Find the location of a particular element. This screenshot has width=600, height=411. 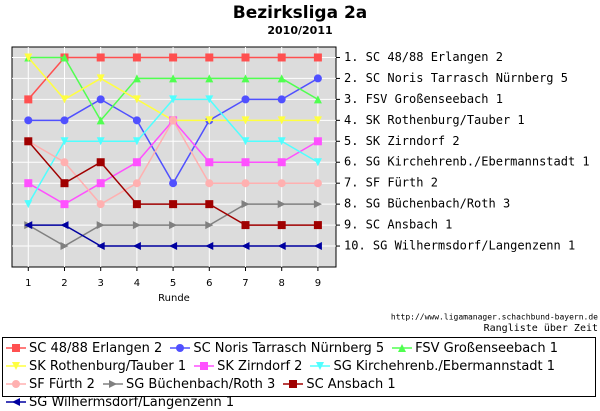

x-tick-label: 8 is located at coordinates (282, 283).